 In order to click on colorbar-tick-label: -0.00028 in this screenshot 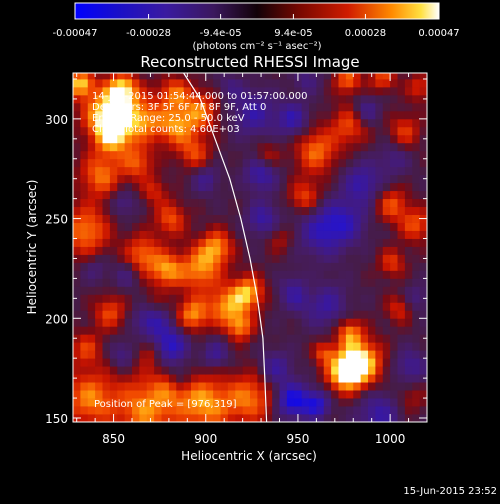, I will do `click(148, 33)`.